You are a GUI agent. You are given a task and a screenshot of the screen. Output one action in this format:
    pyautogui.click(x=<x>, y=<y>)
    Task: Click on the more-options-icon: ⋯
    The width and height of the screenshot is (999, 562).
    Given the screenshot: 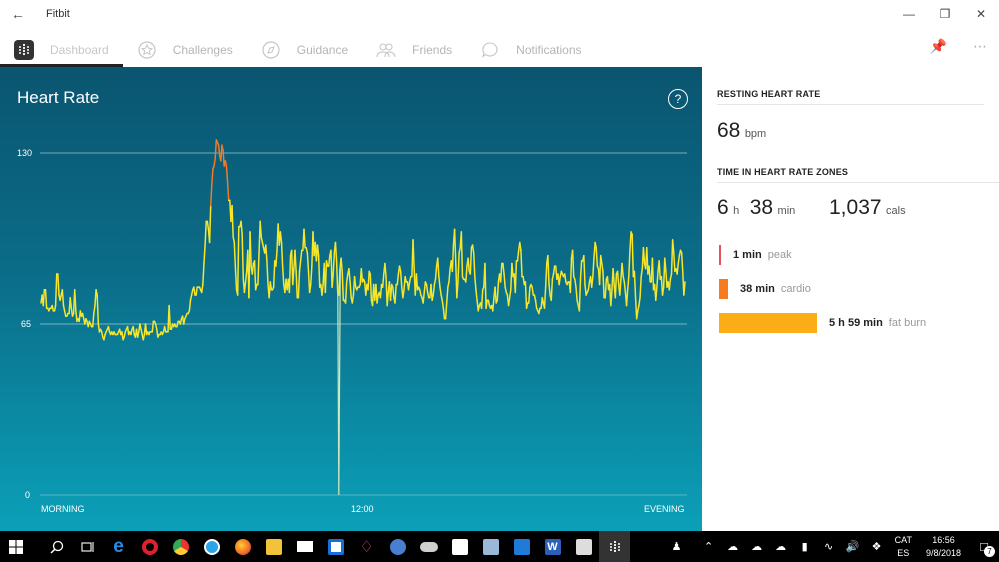 What is the action you would take?
    pyautogui.click(x=980, y=46)
    